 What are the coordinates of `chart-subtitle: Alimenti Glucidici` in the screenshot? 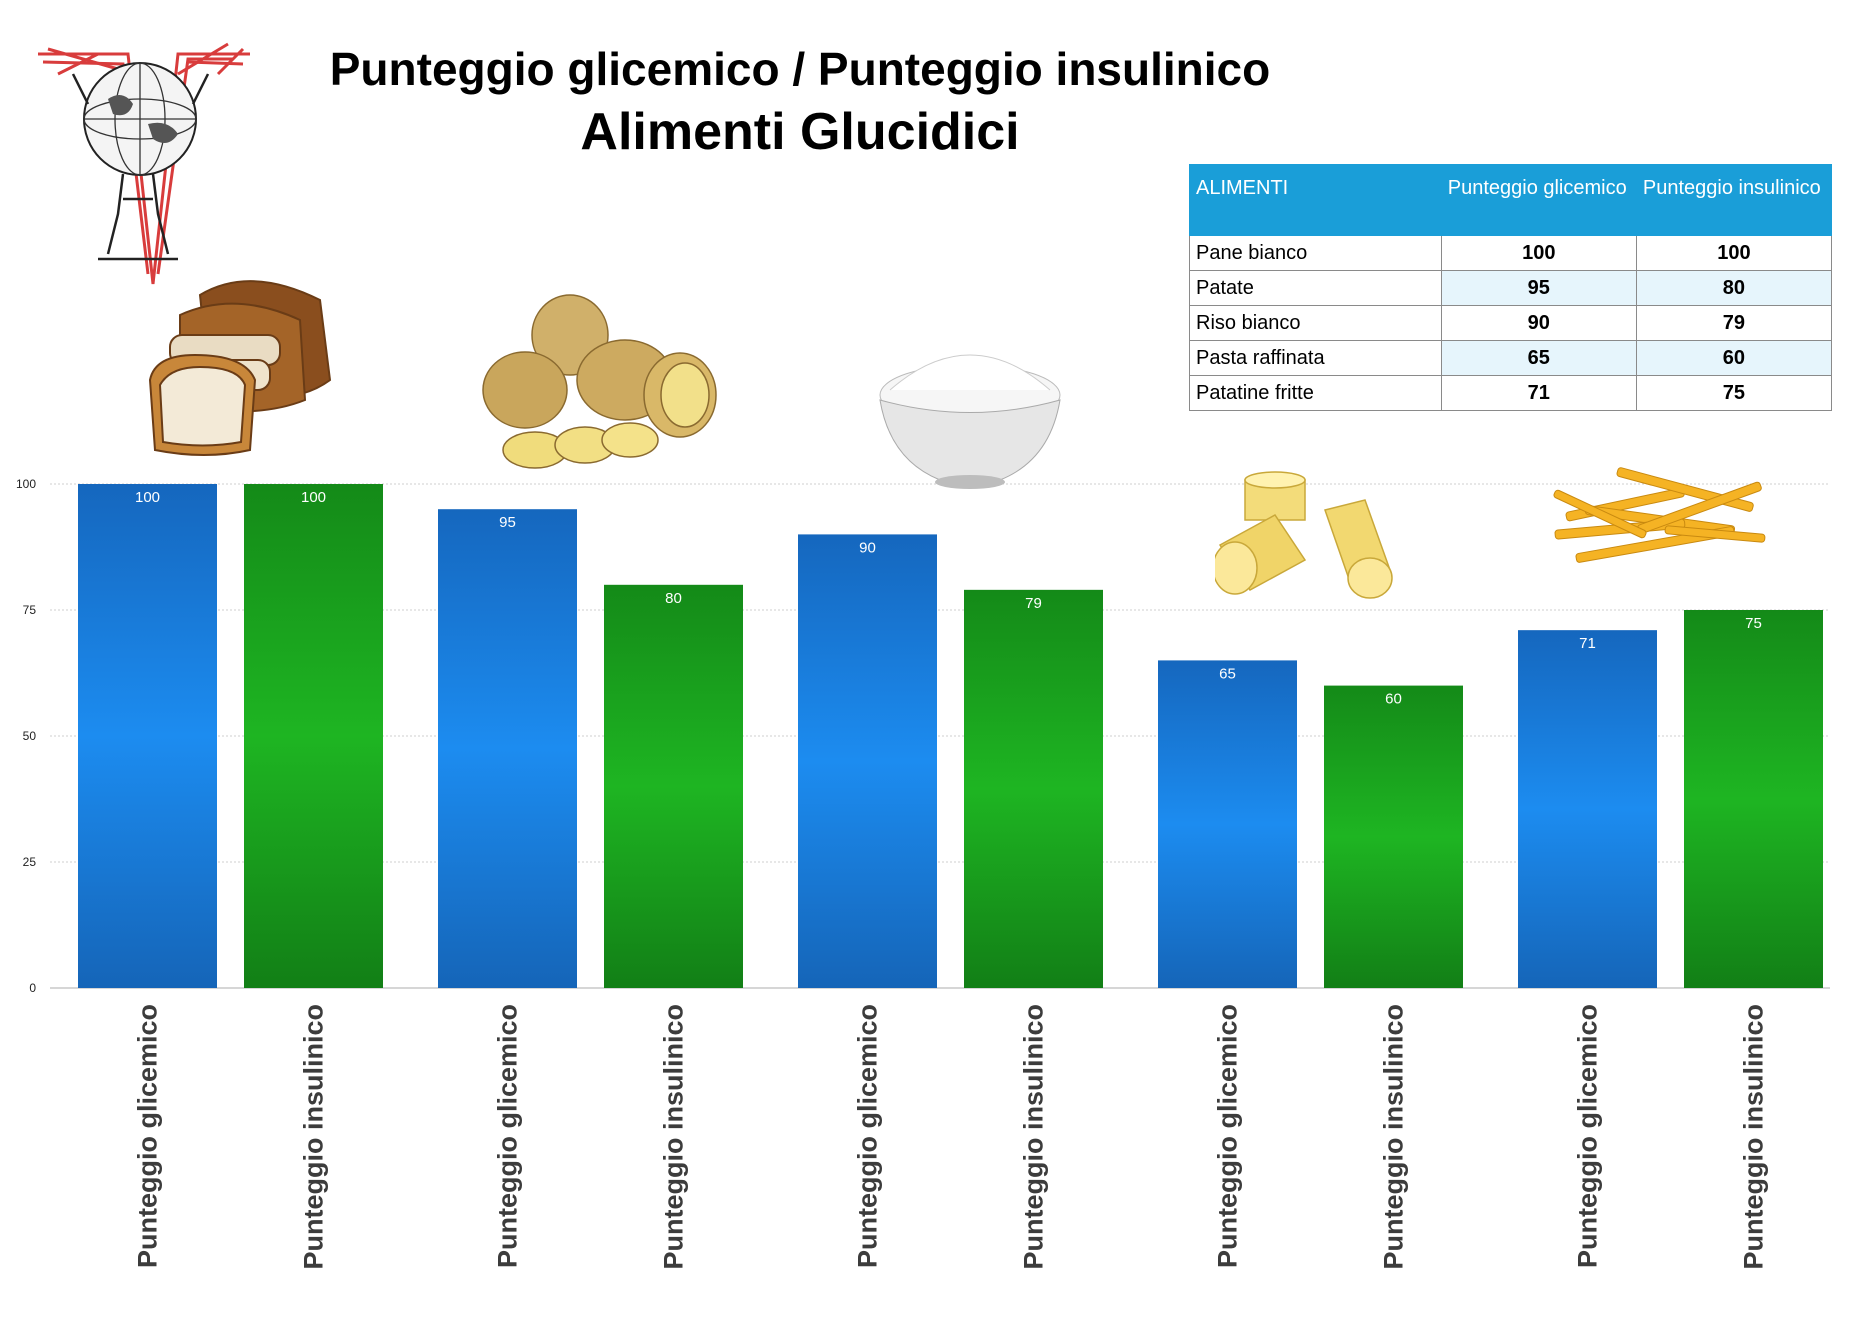 It's located at (800, 132).